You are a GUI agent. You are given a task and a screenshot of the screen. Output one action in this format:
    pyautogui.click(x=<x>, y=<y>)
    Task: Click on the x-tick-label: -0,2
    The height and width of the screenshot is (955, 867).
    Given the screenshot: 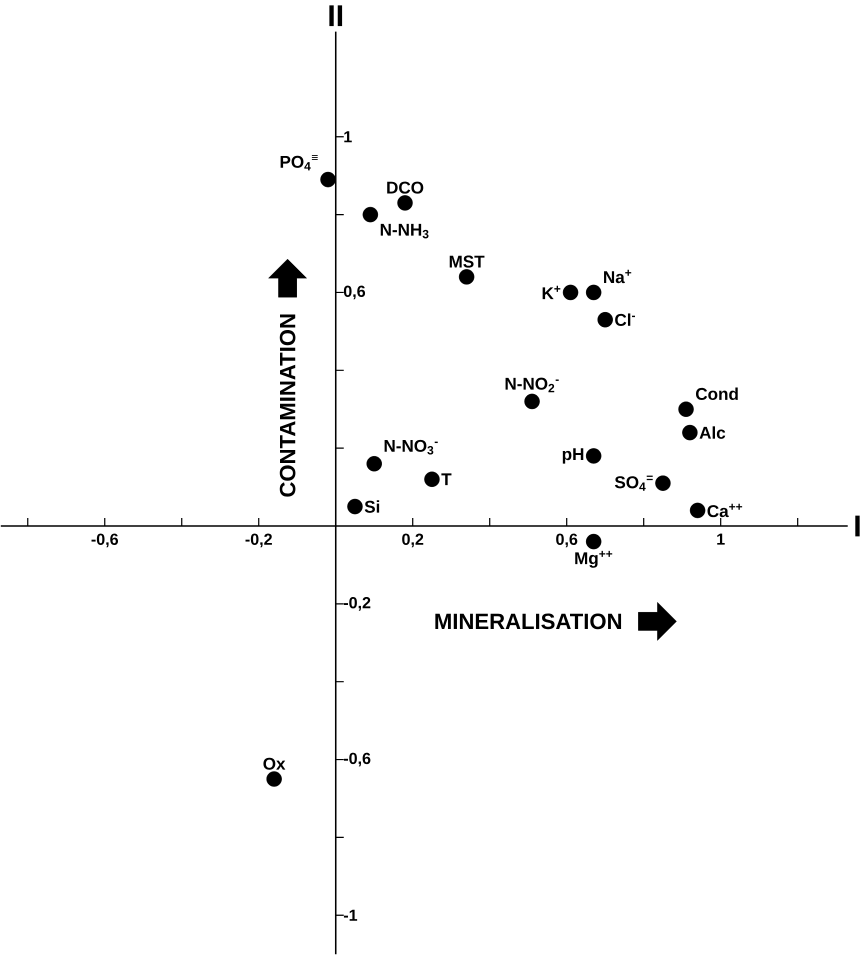 What is the action you would take?
    pyautogui.click(x=259, y=541)
    